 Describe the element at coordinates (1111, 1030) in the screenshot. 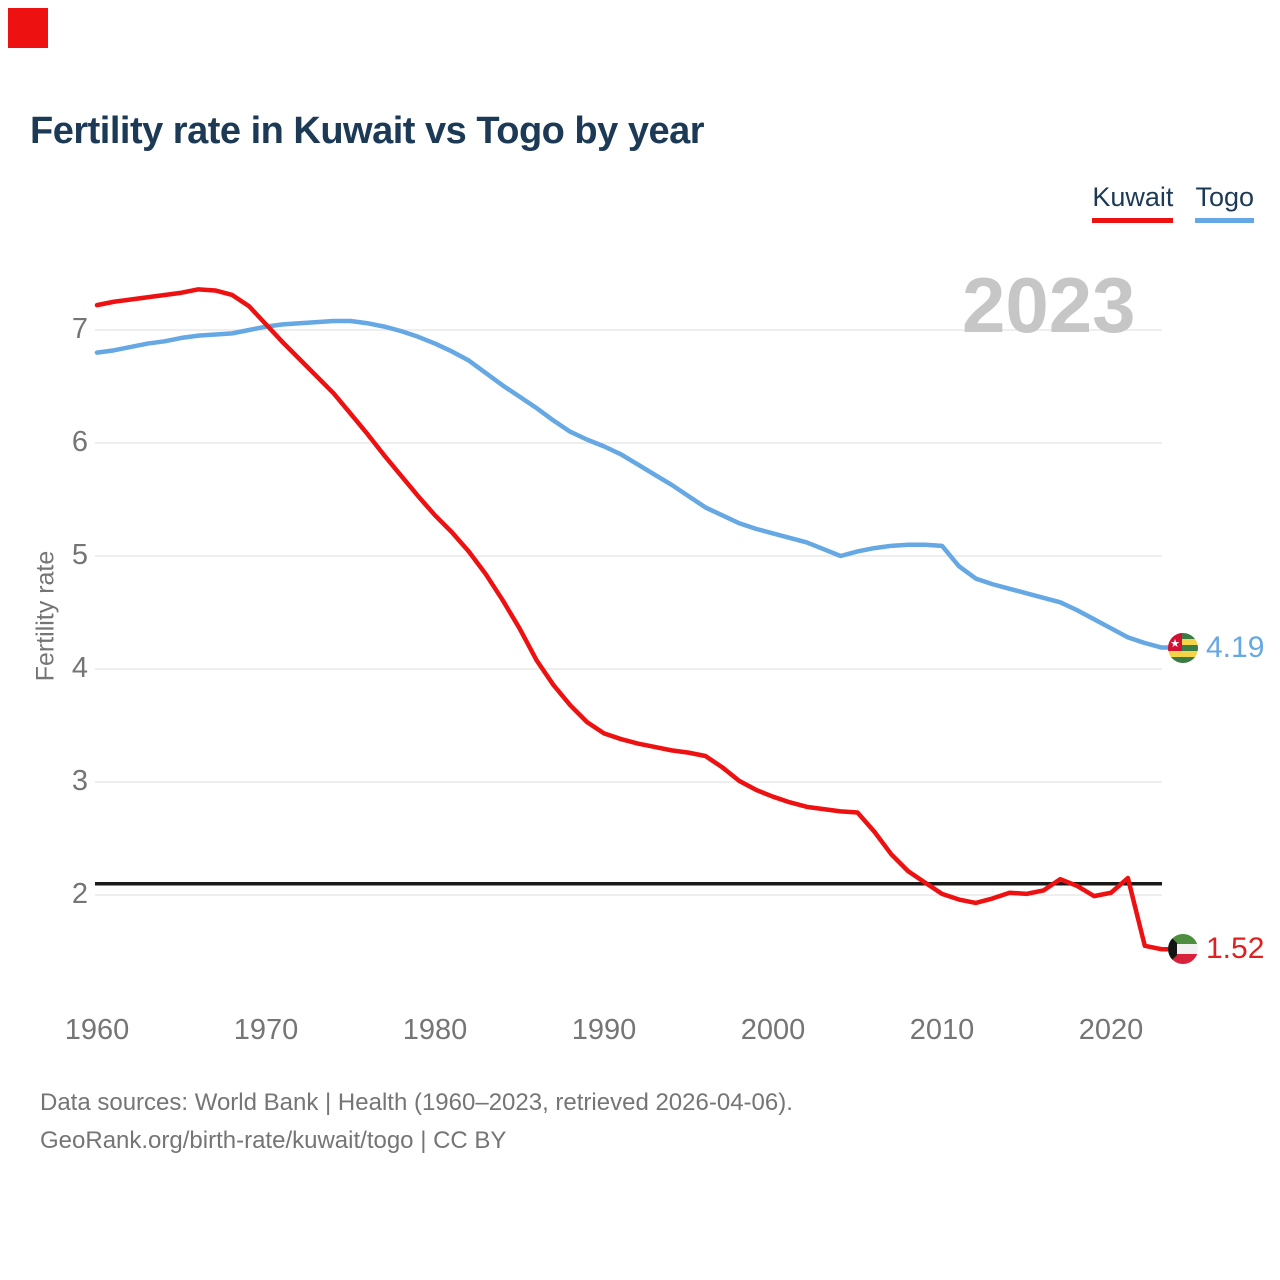

I see `x-tick-label: 2020` at that location.